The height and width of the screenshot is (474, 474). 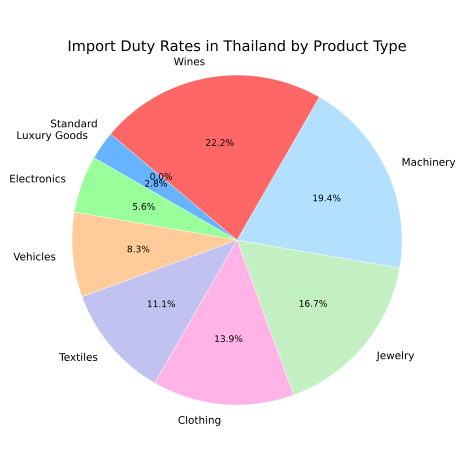 I want to click on data-label: 8.3%, so click(x=139, y=249).